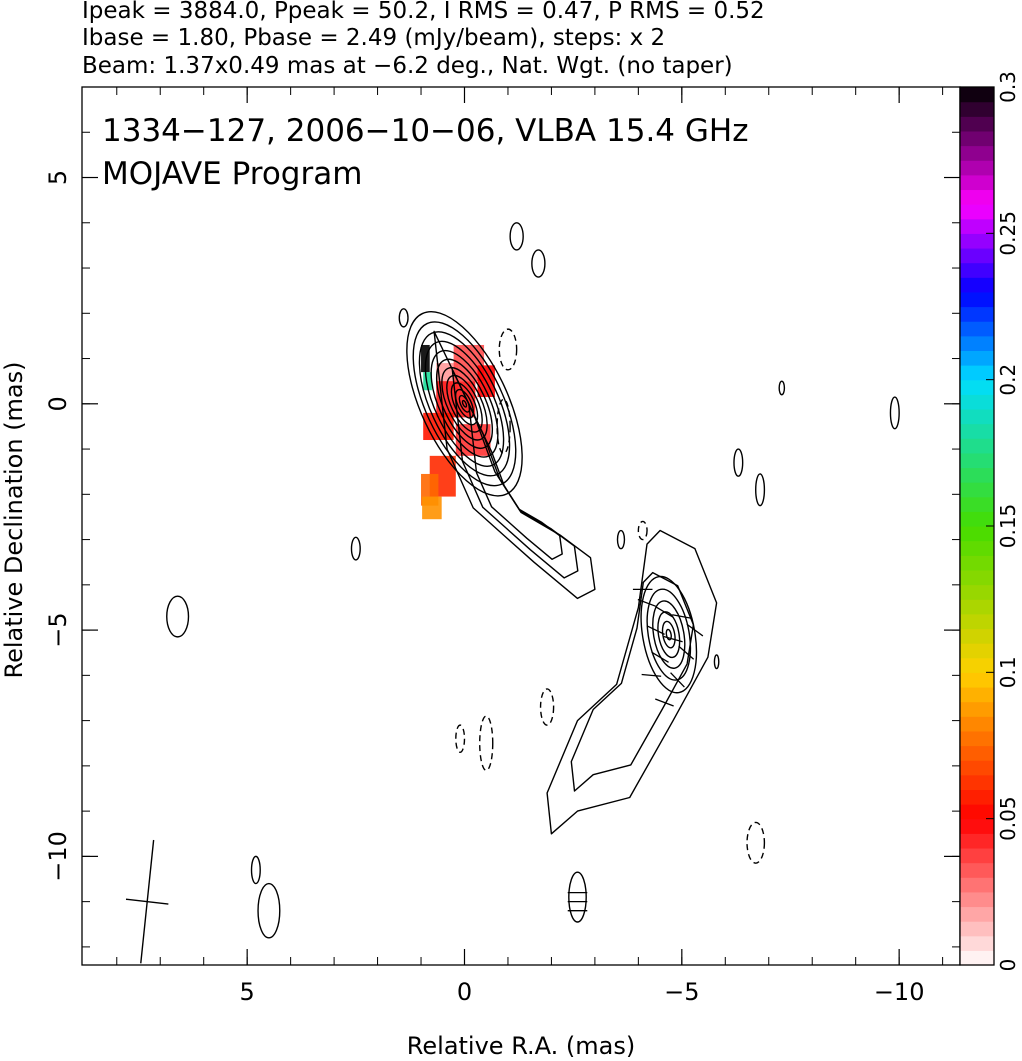 This screenshot has width=1022, height=1061. Describe the element at coordinates (247, 992) in the screenshot. I see `x-tick-label: 5` at that location.